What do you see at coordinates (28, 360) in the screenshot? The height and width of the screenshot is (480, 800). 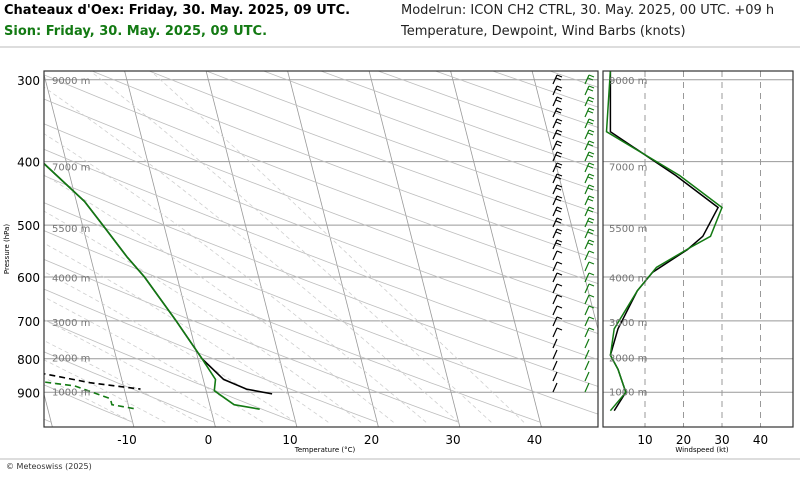 I see `y-tick-label: 800` at bounding box center [28, 360].